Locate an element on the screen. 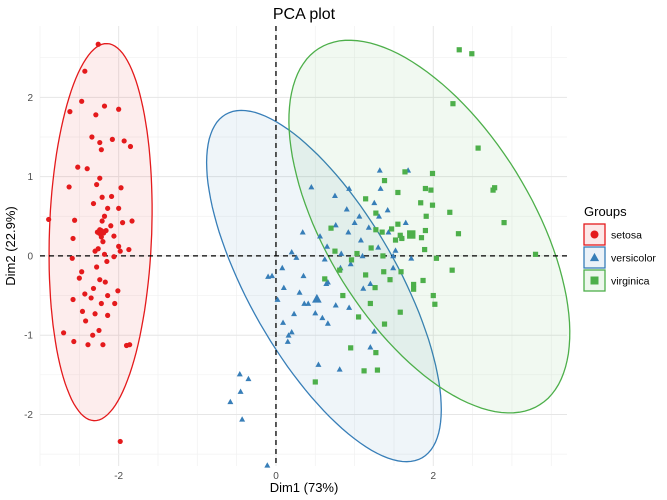  y-tick-label: -2 is located at coordinates (28, 415).